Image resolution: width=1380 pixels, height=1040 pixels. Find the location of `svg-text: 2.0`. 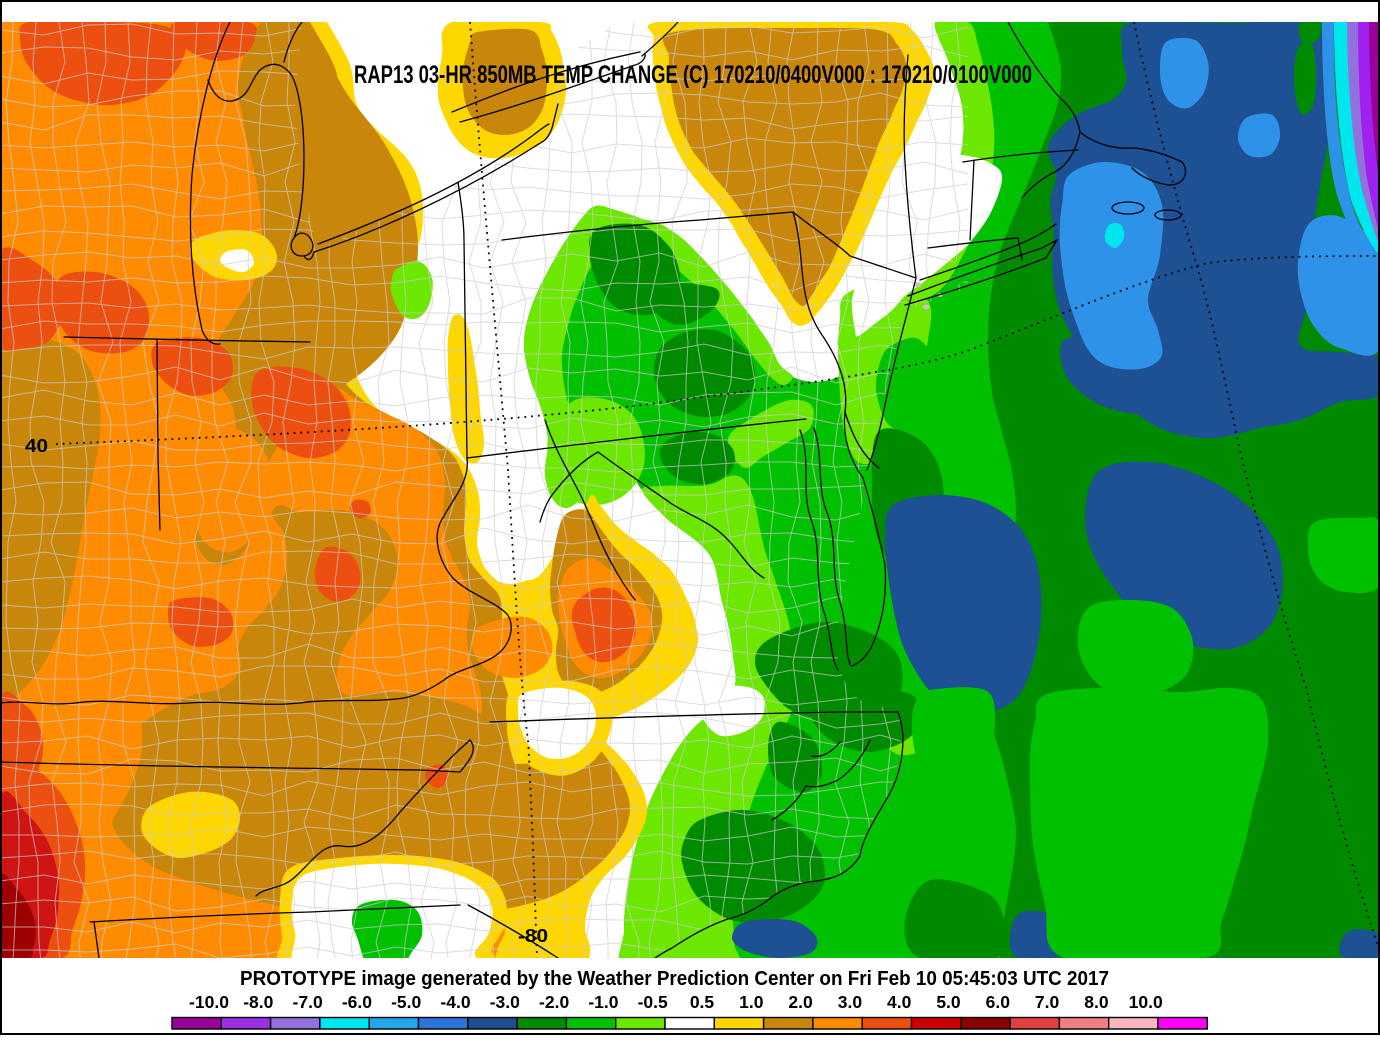

svg-text: 2.0 is located at coordinates (800, 1002).